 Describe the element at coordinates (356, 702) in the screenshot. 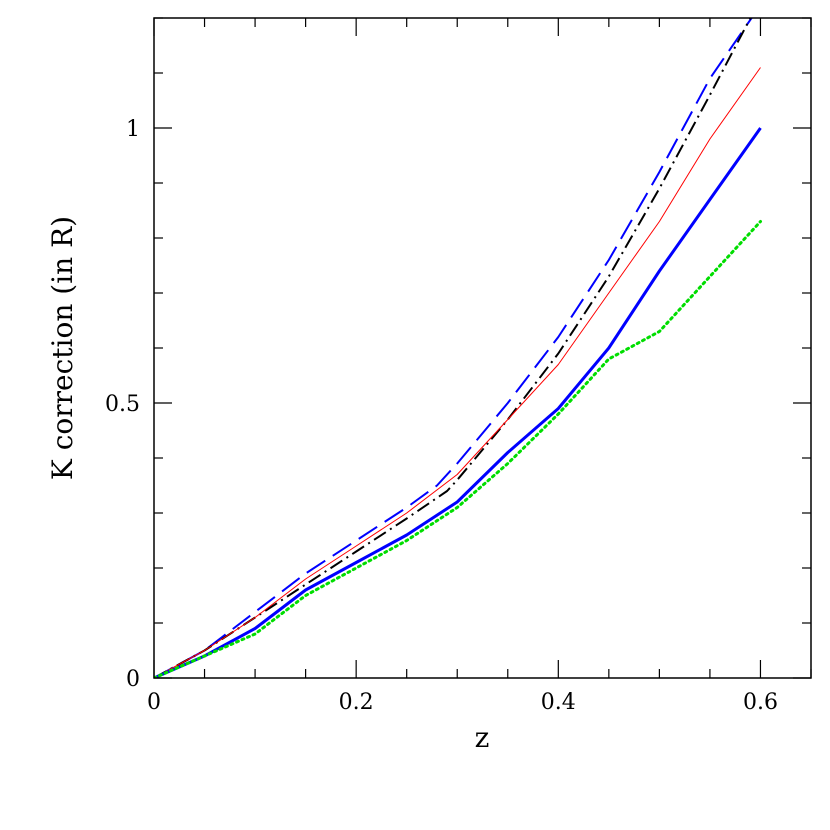

I see `x-tick-label: 0.2` at that location.